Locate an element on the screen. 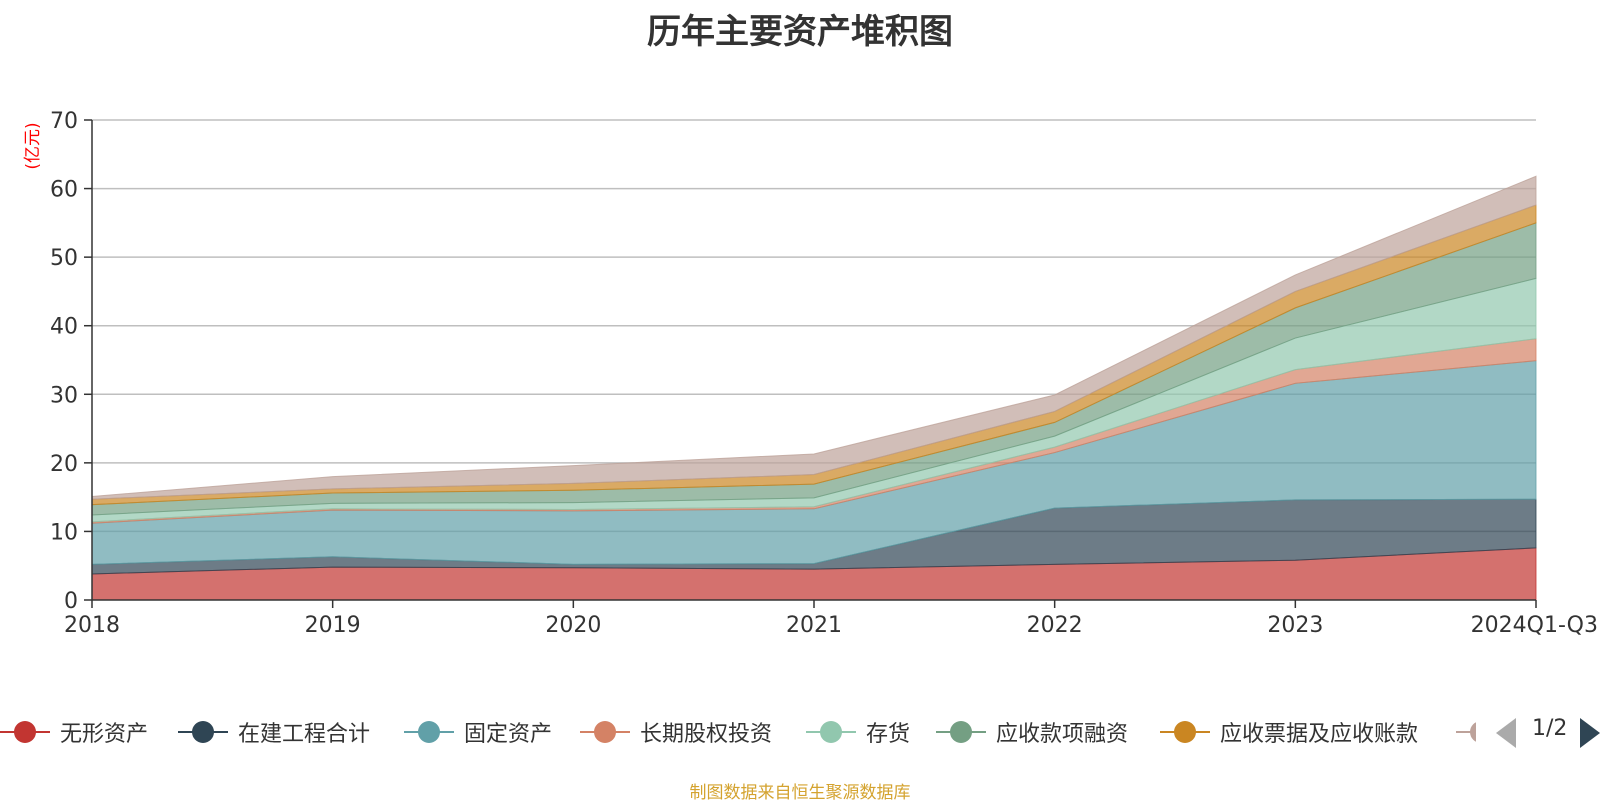 The width and height of the screenshot is (1600, 800). legend-page-indicator: 1/2 is located at coordinates (1550, 728).